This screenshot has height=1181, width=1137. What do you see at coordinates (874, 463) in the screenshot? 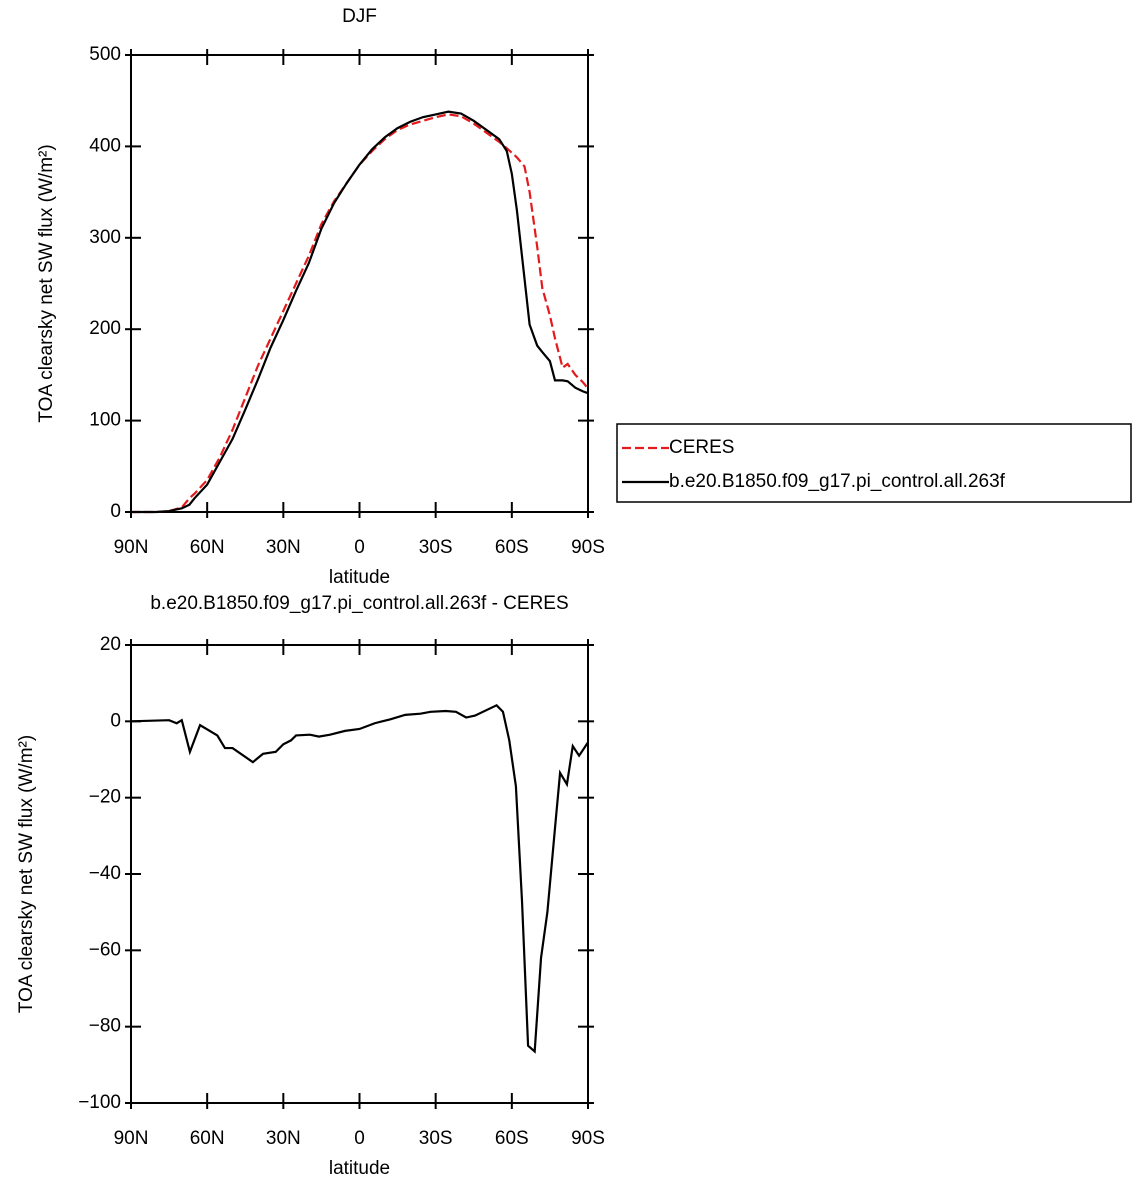
I see `legend-box` at bounding box center [874, 463].